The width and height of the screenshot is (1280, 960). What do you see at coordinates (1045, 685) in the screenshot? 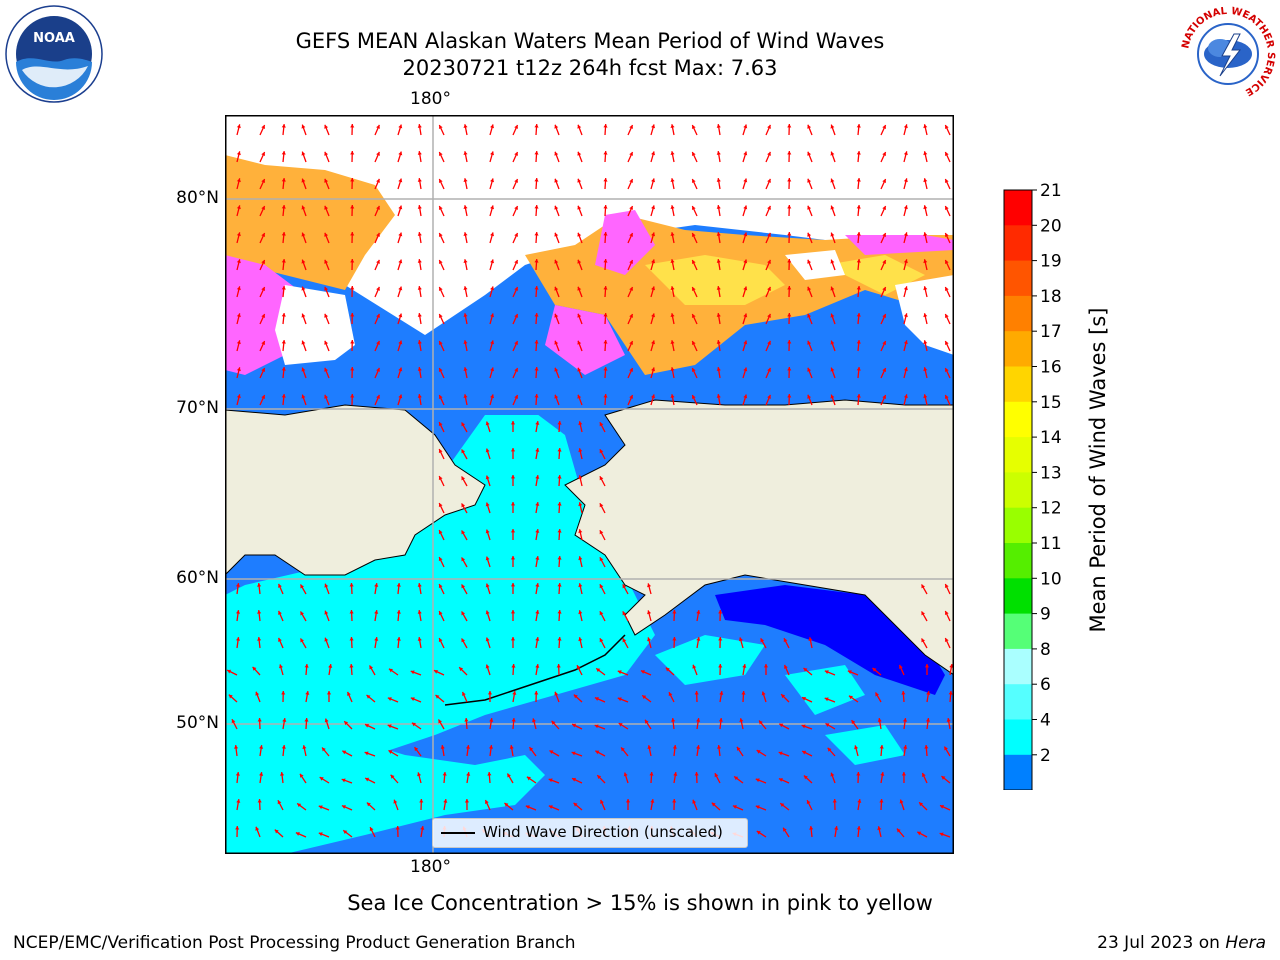
I see `colorbar-tick-label: 6` at bounding box center [1045, 685].